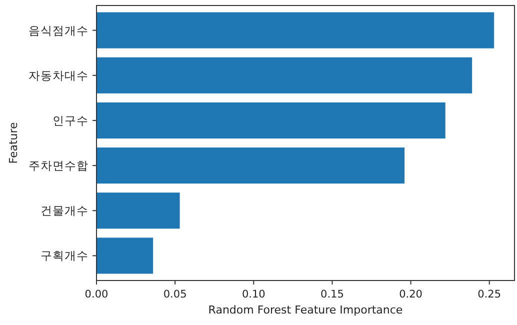 The height and width of the screenshot is (325, 517). Describe the element at coordinates (70, 120) in the screenshot. I see `y-tick-label: 인구수` at that location.